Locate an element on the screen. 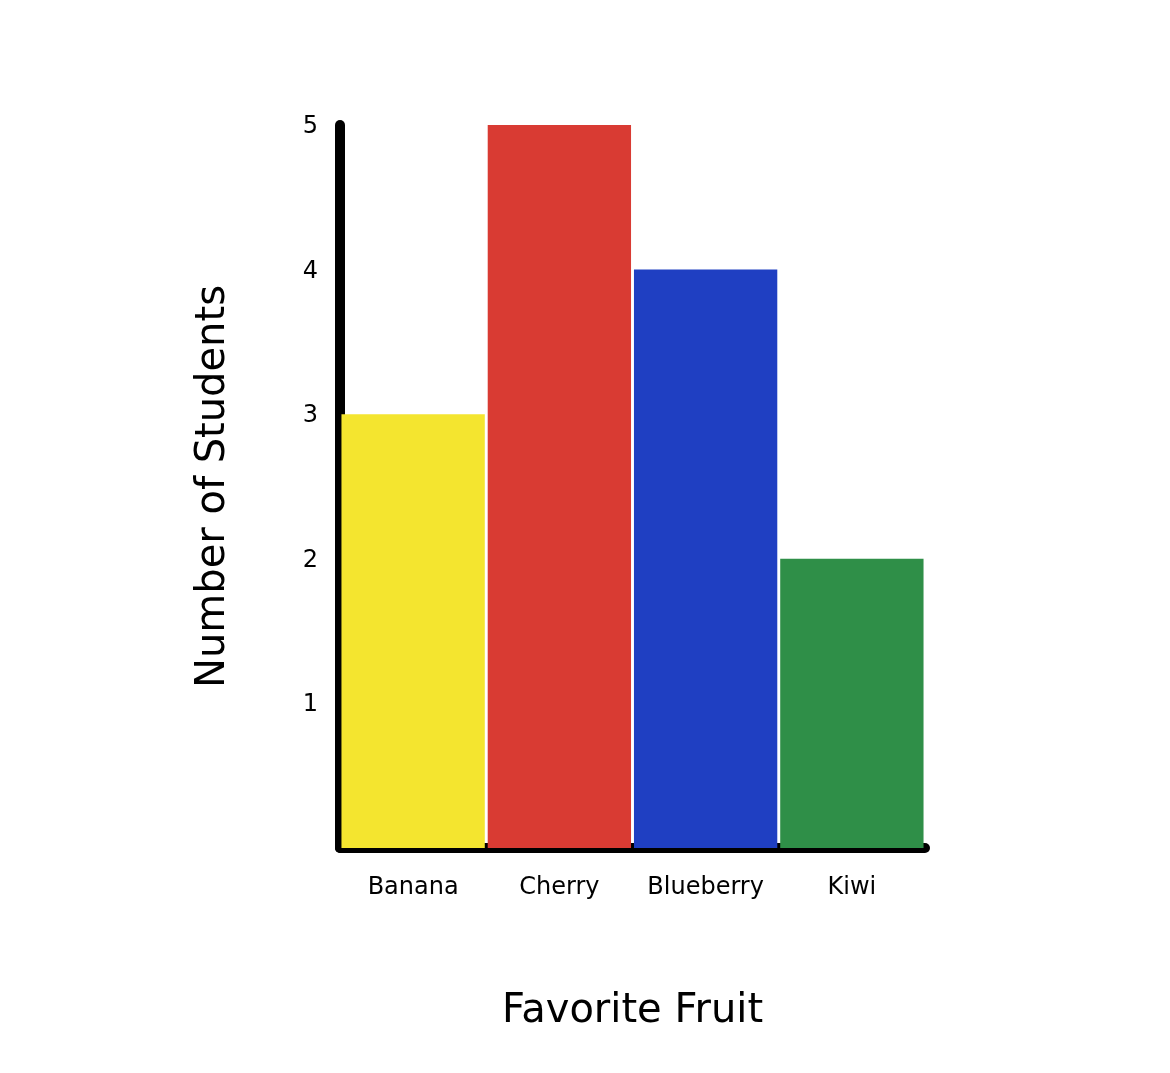 Image resolution: width=1170 pixels, height=1073 pixels. y-tick-label: 1 is located at coordinates (310, 703).